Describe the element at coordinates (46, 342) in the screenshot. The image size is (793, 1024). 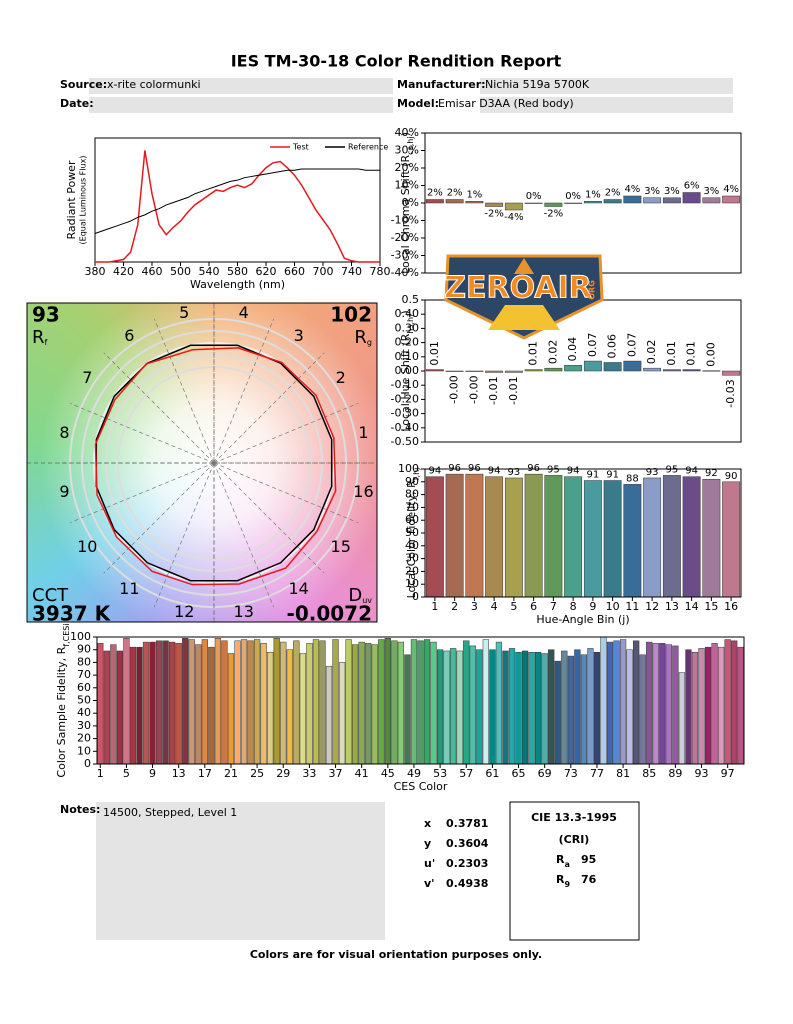
I see `rf-label-part: f` at that location.